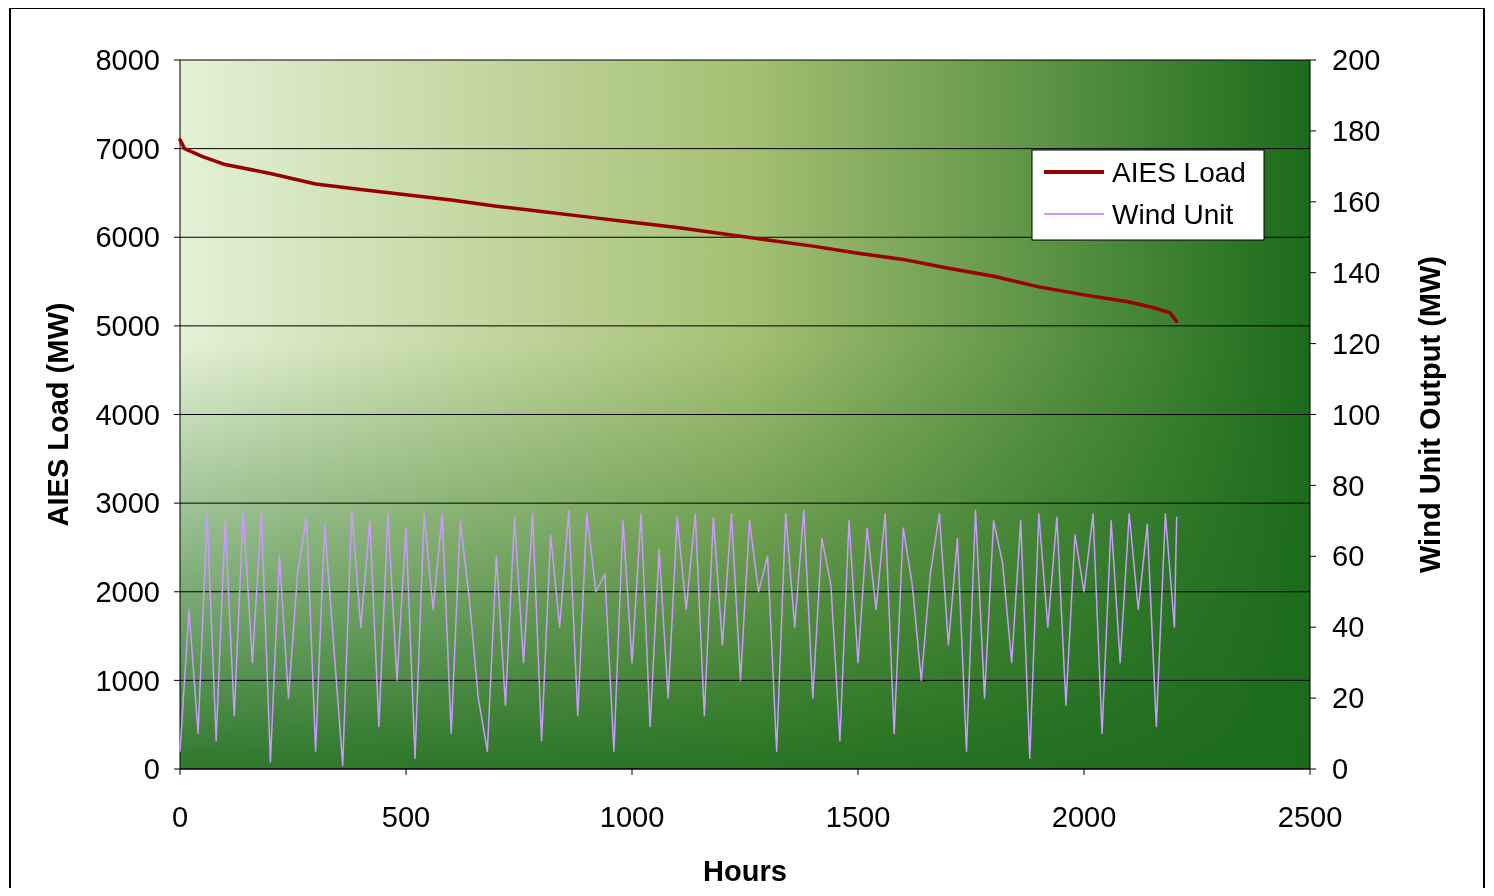 This screenshot has width=1494, height=896. I want to click on y2-axis-title: Wind Unit Output (MW), so click(1430, 414).